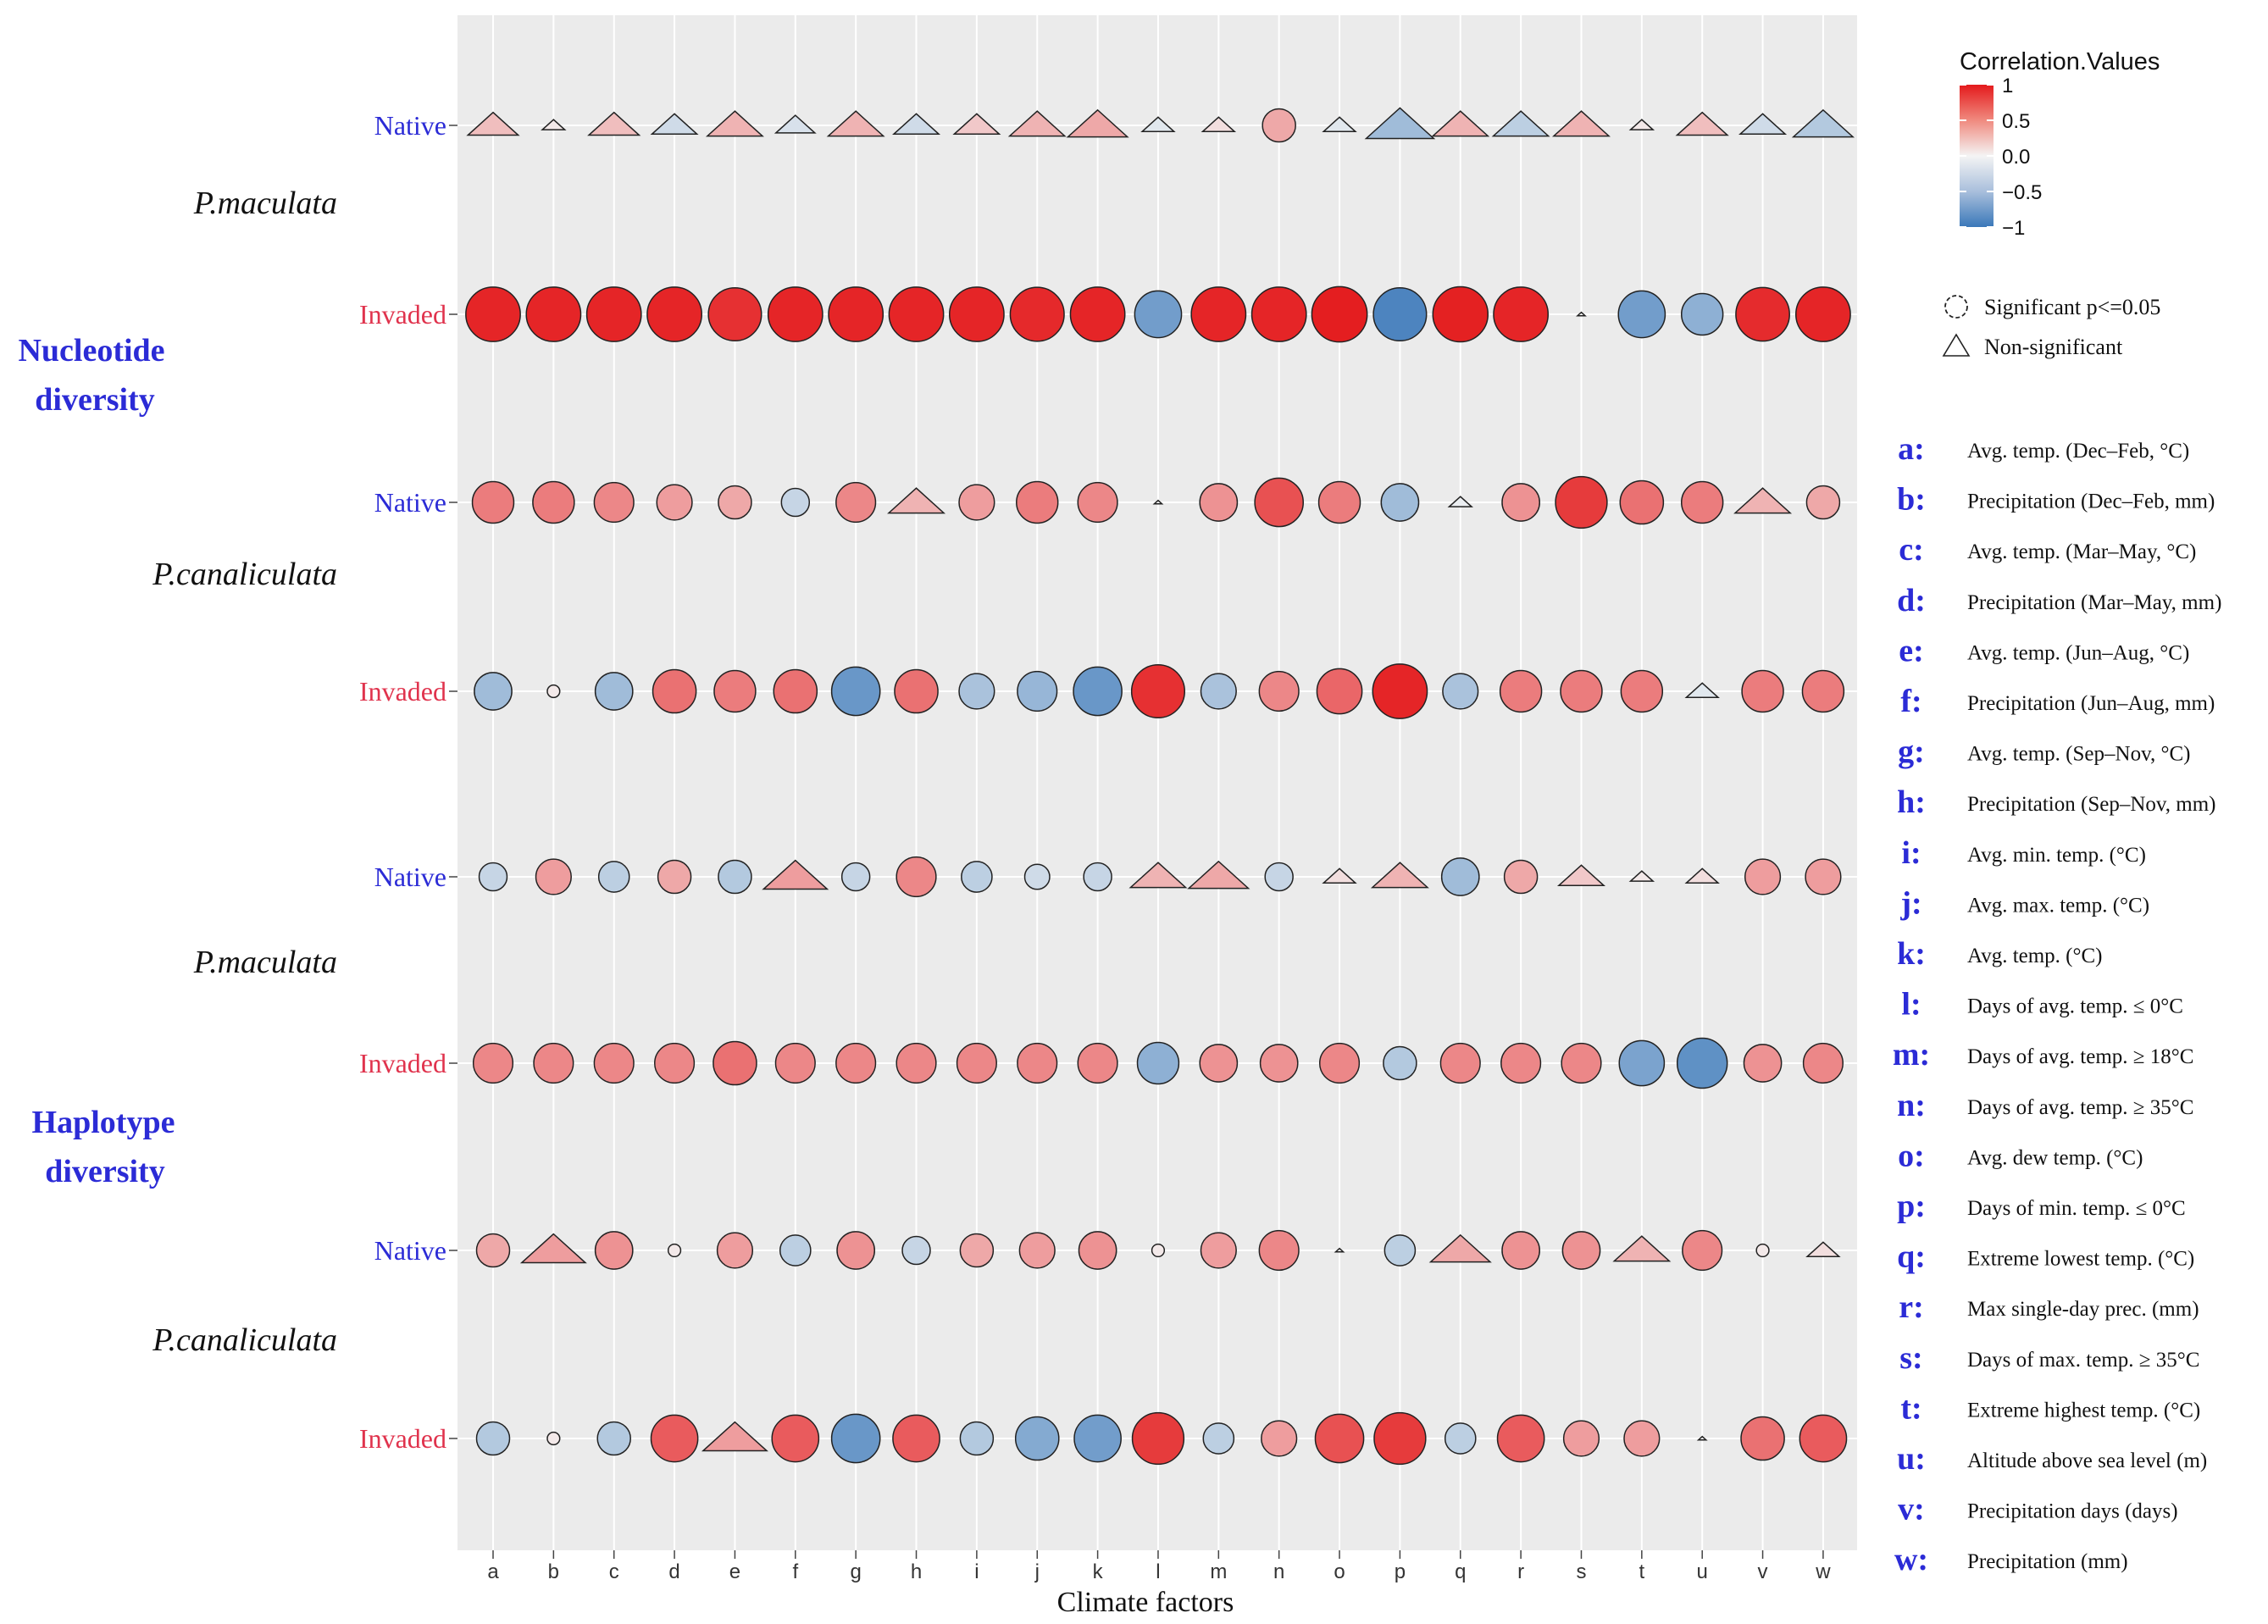 The height and width of the screenshot is (1624, 2268). I want to click on mark-r7-e, so click(734, 1437).